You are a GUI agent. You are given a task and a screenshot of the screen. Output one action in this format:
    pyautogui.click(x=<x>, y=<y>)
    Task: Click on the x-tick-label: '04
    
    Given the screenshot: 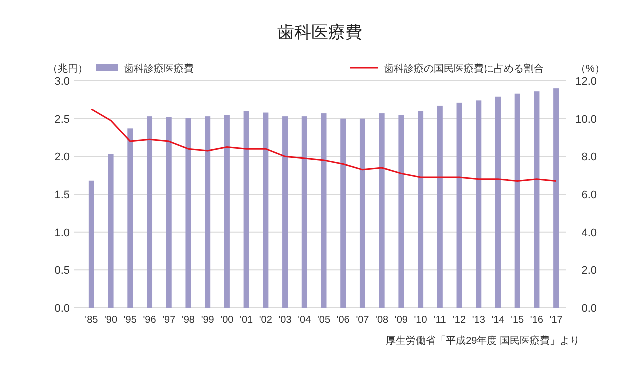 What is the action you would take?
    pyautogui.click(x=305, y=320)
    